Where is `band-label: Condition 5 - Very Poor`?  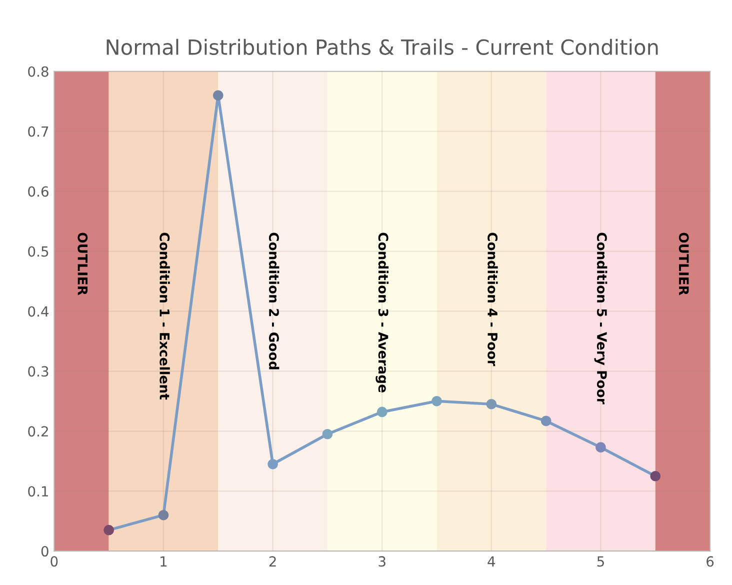 band-label: Condition 5 - Very Poor is located at coordinates (601, 318).